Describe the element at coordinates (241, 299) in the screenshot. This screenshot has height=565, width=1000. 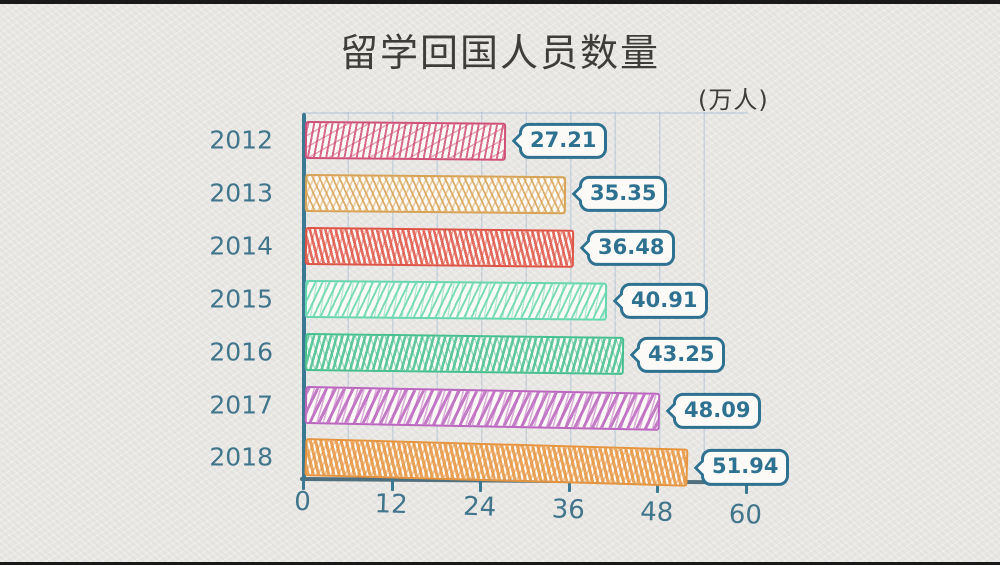
I see `year-label: 2015` at that location.